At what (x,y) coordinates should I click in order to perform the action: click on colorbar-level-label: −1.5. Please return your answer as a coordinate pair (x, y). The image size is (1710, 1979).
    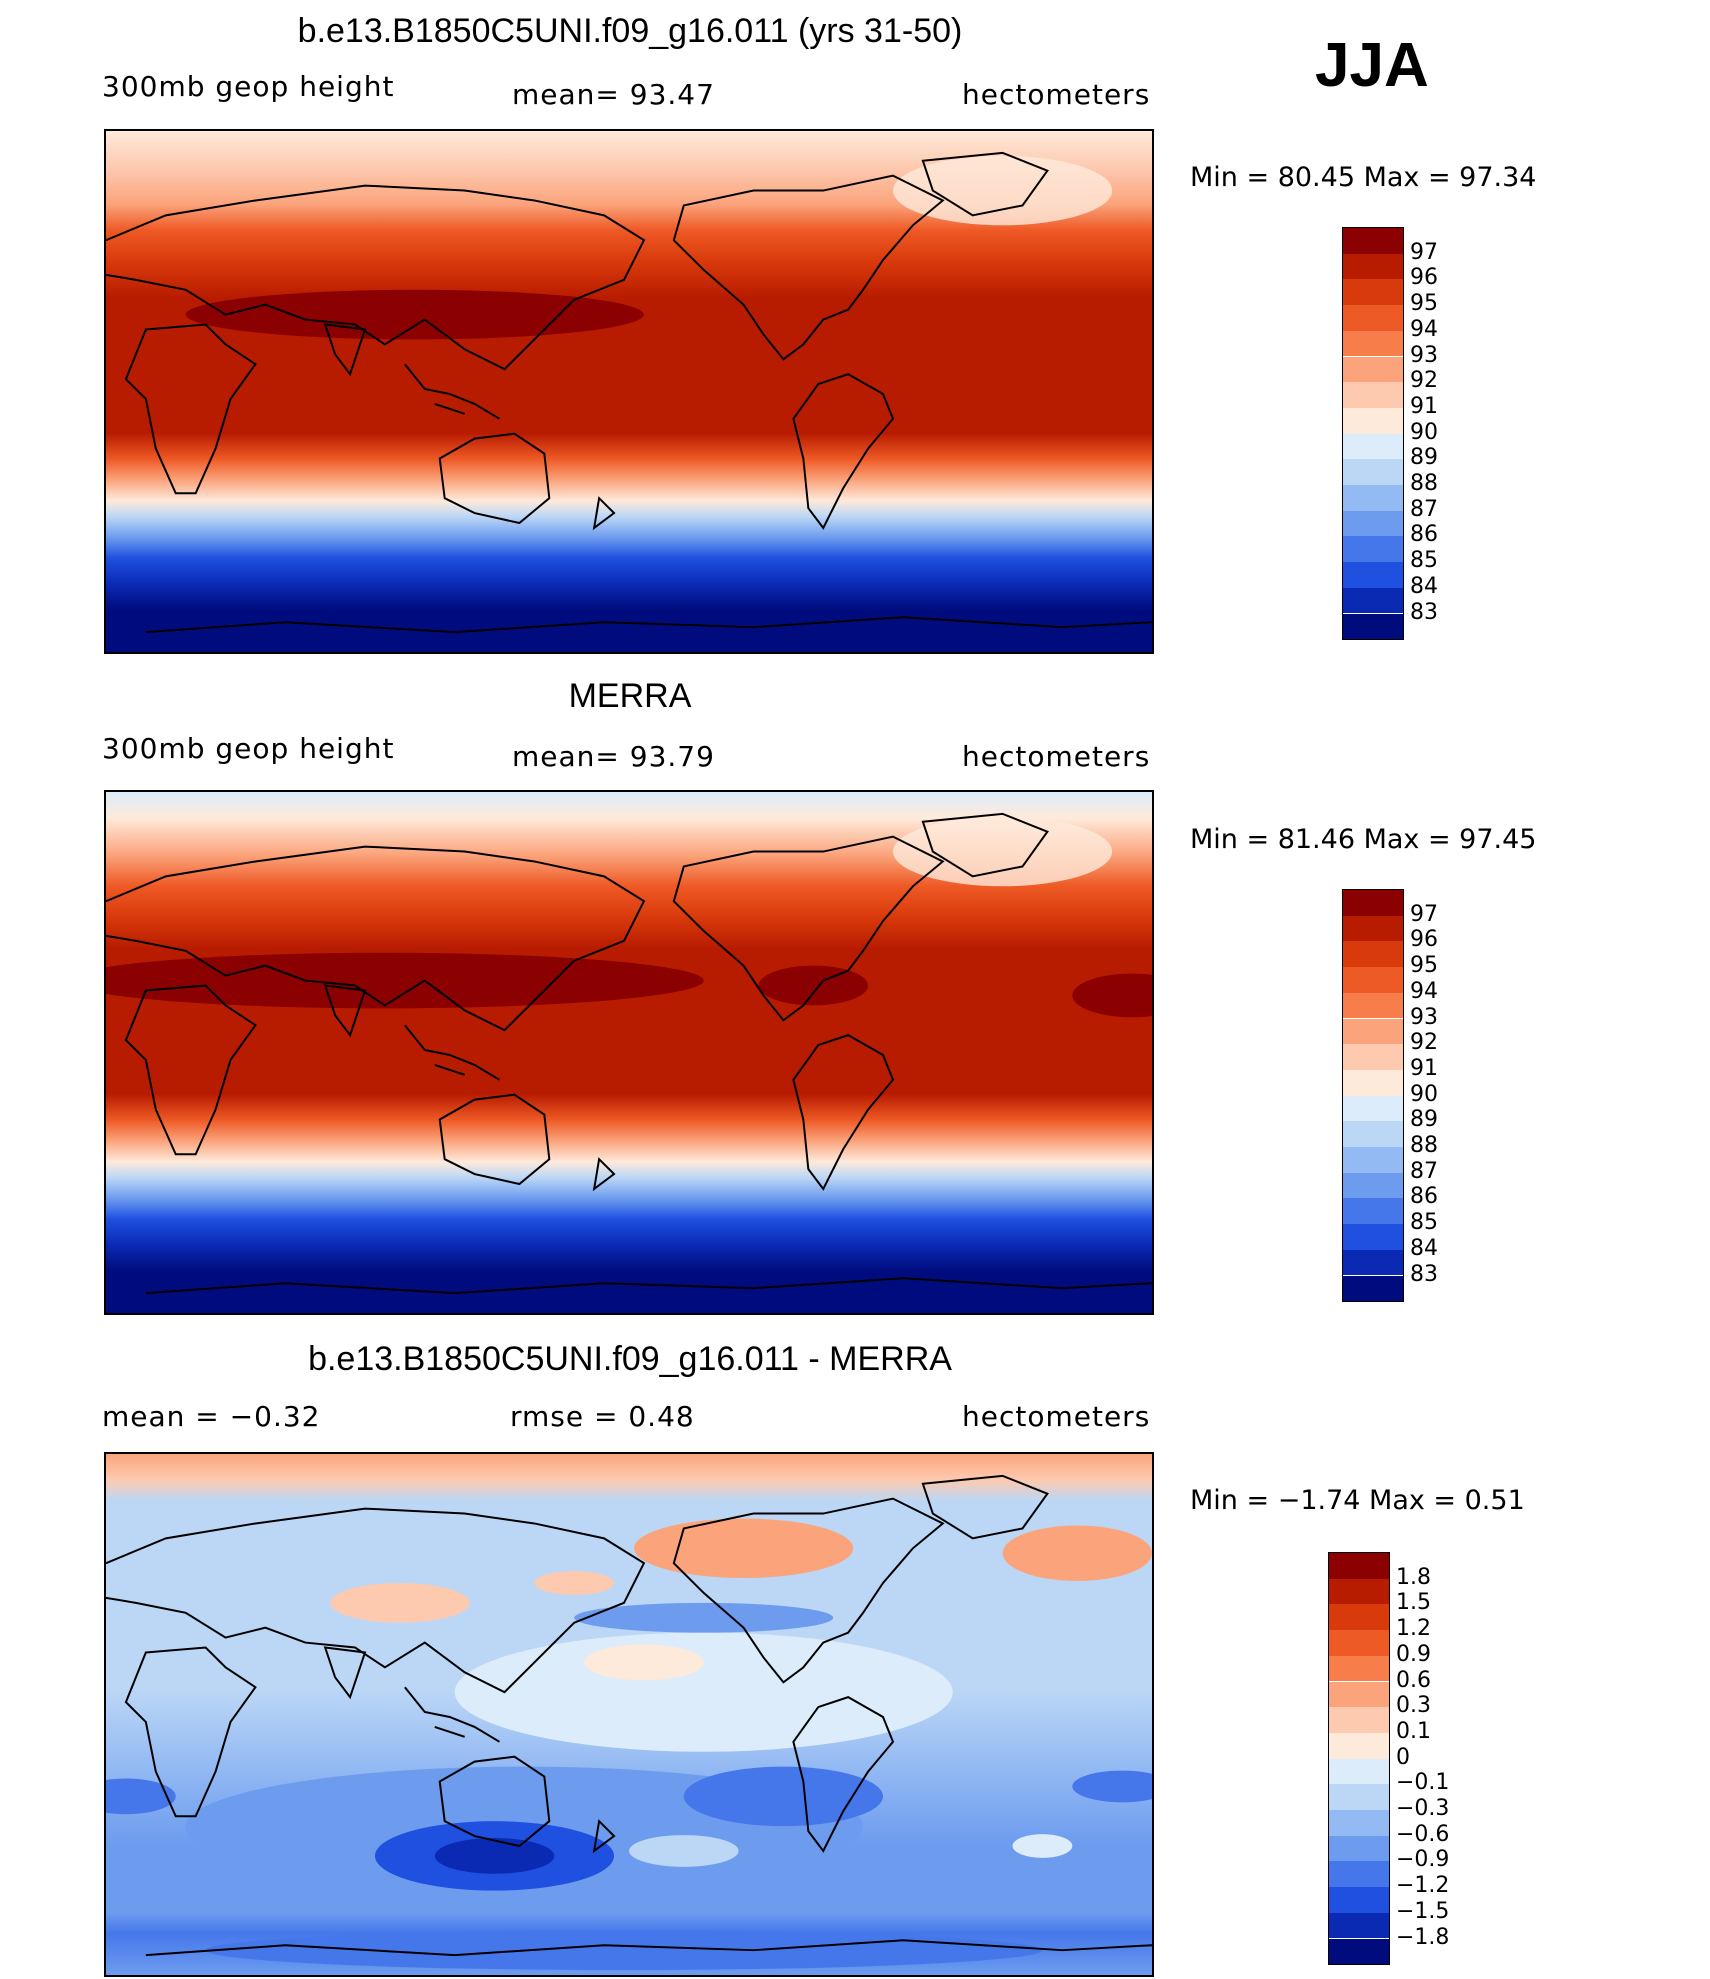
    Looking at the image, I should click on (1423, 1911).